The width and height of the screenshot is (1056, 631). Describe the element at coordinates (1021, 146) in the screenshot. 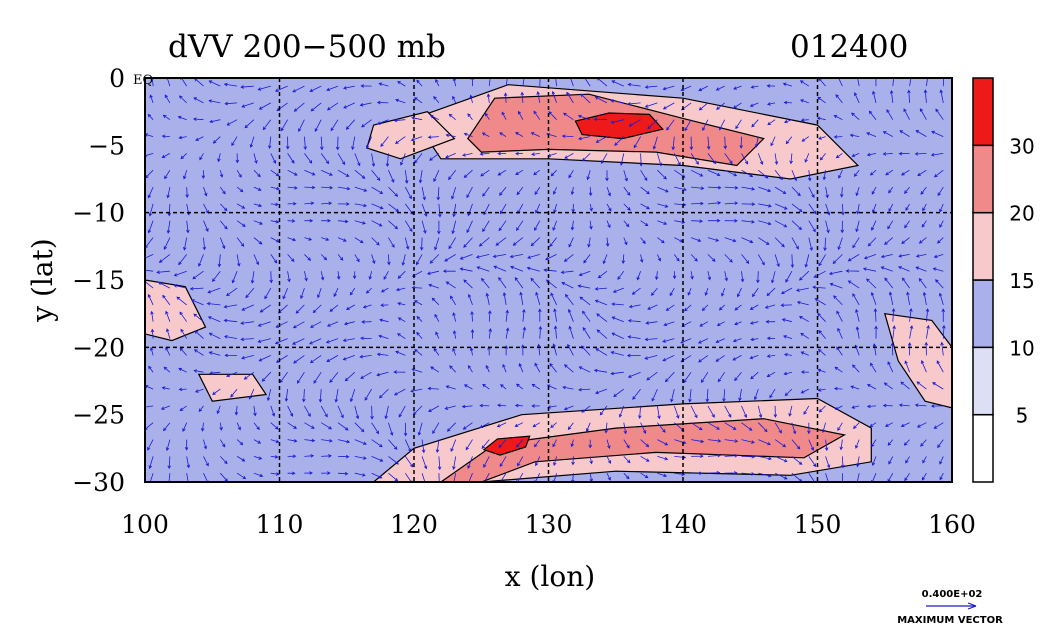

I see `colorbar-label: 30` at that location.